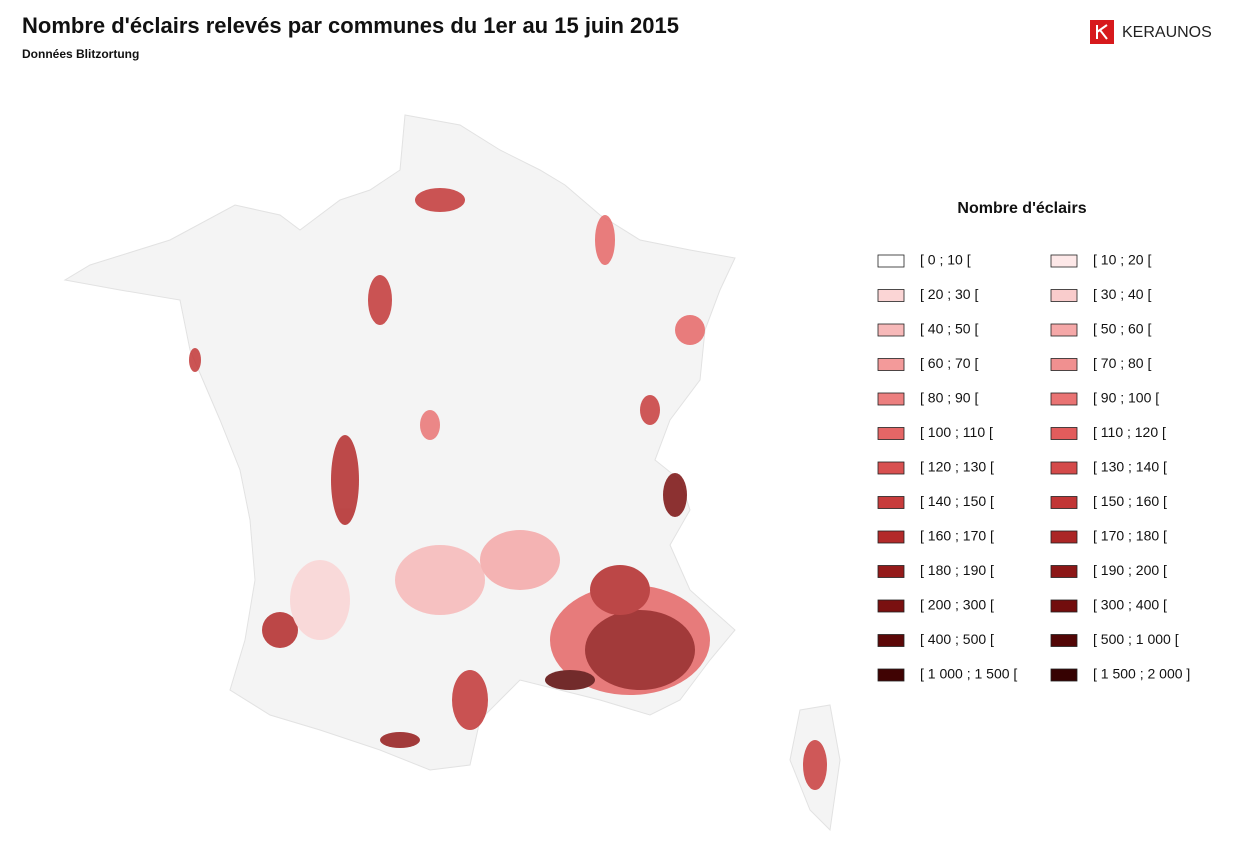  What do you see at coordinates (957, 570) in the screenshot?
I see `legend-label: [ 180 ; 190 [` at bounding box center [957, 570].